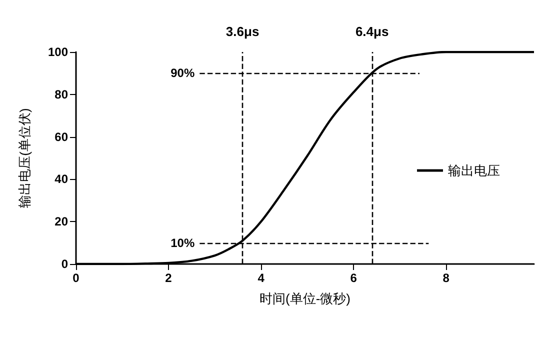  Describe the element at coordinates (168, 278) in the screenshot. I see `x-tick-label: 2` at that location.